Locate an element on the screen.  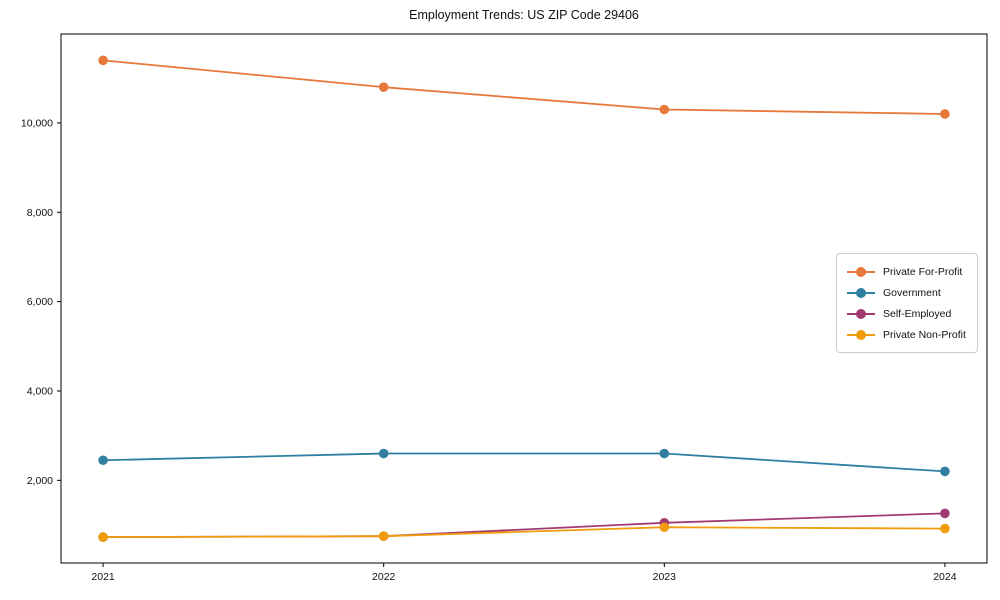
data-point-self-employed is located at coordinates (945, 513).